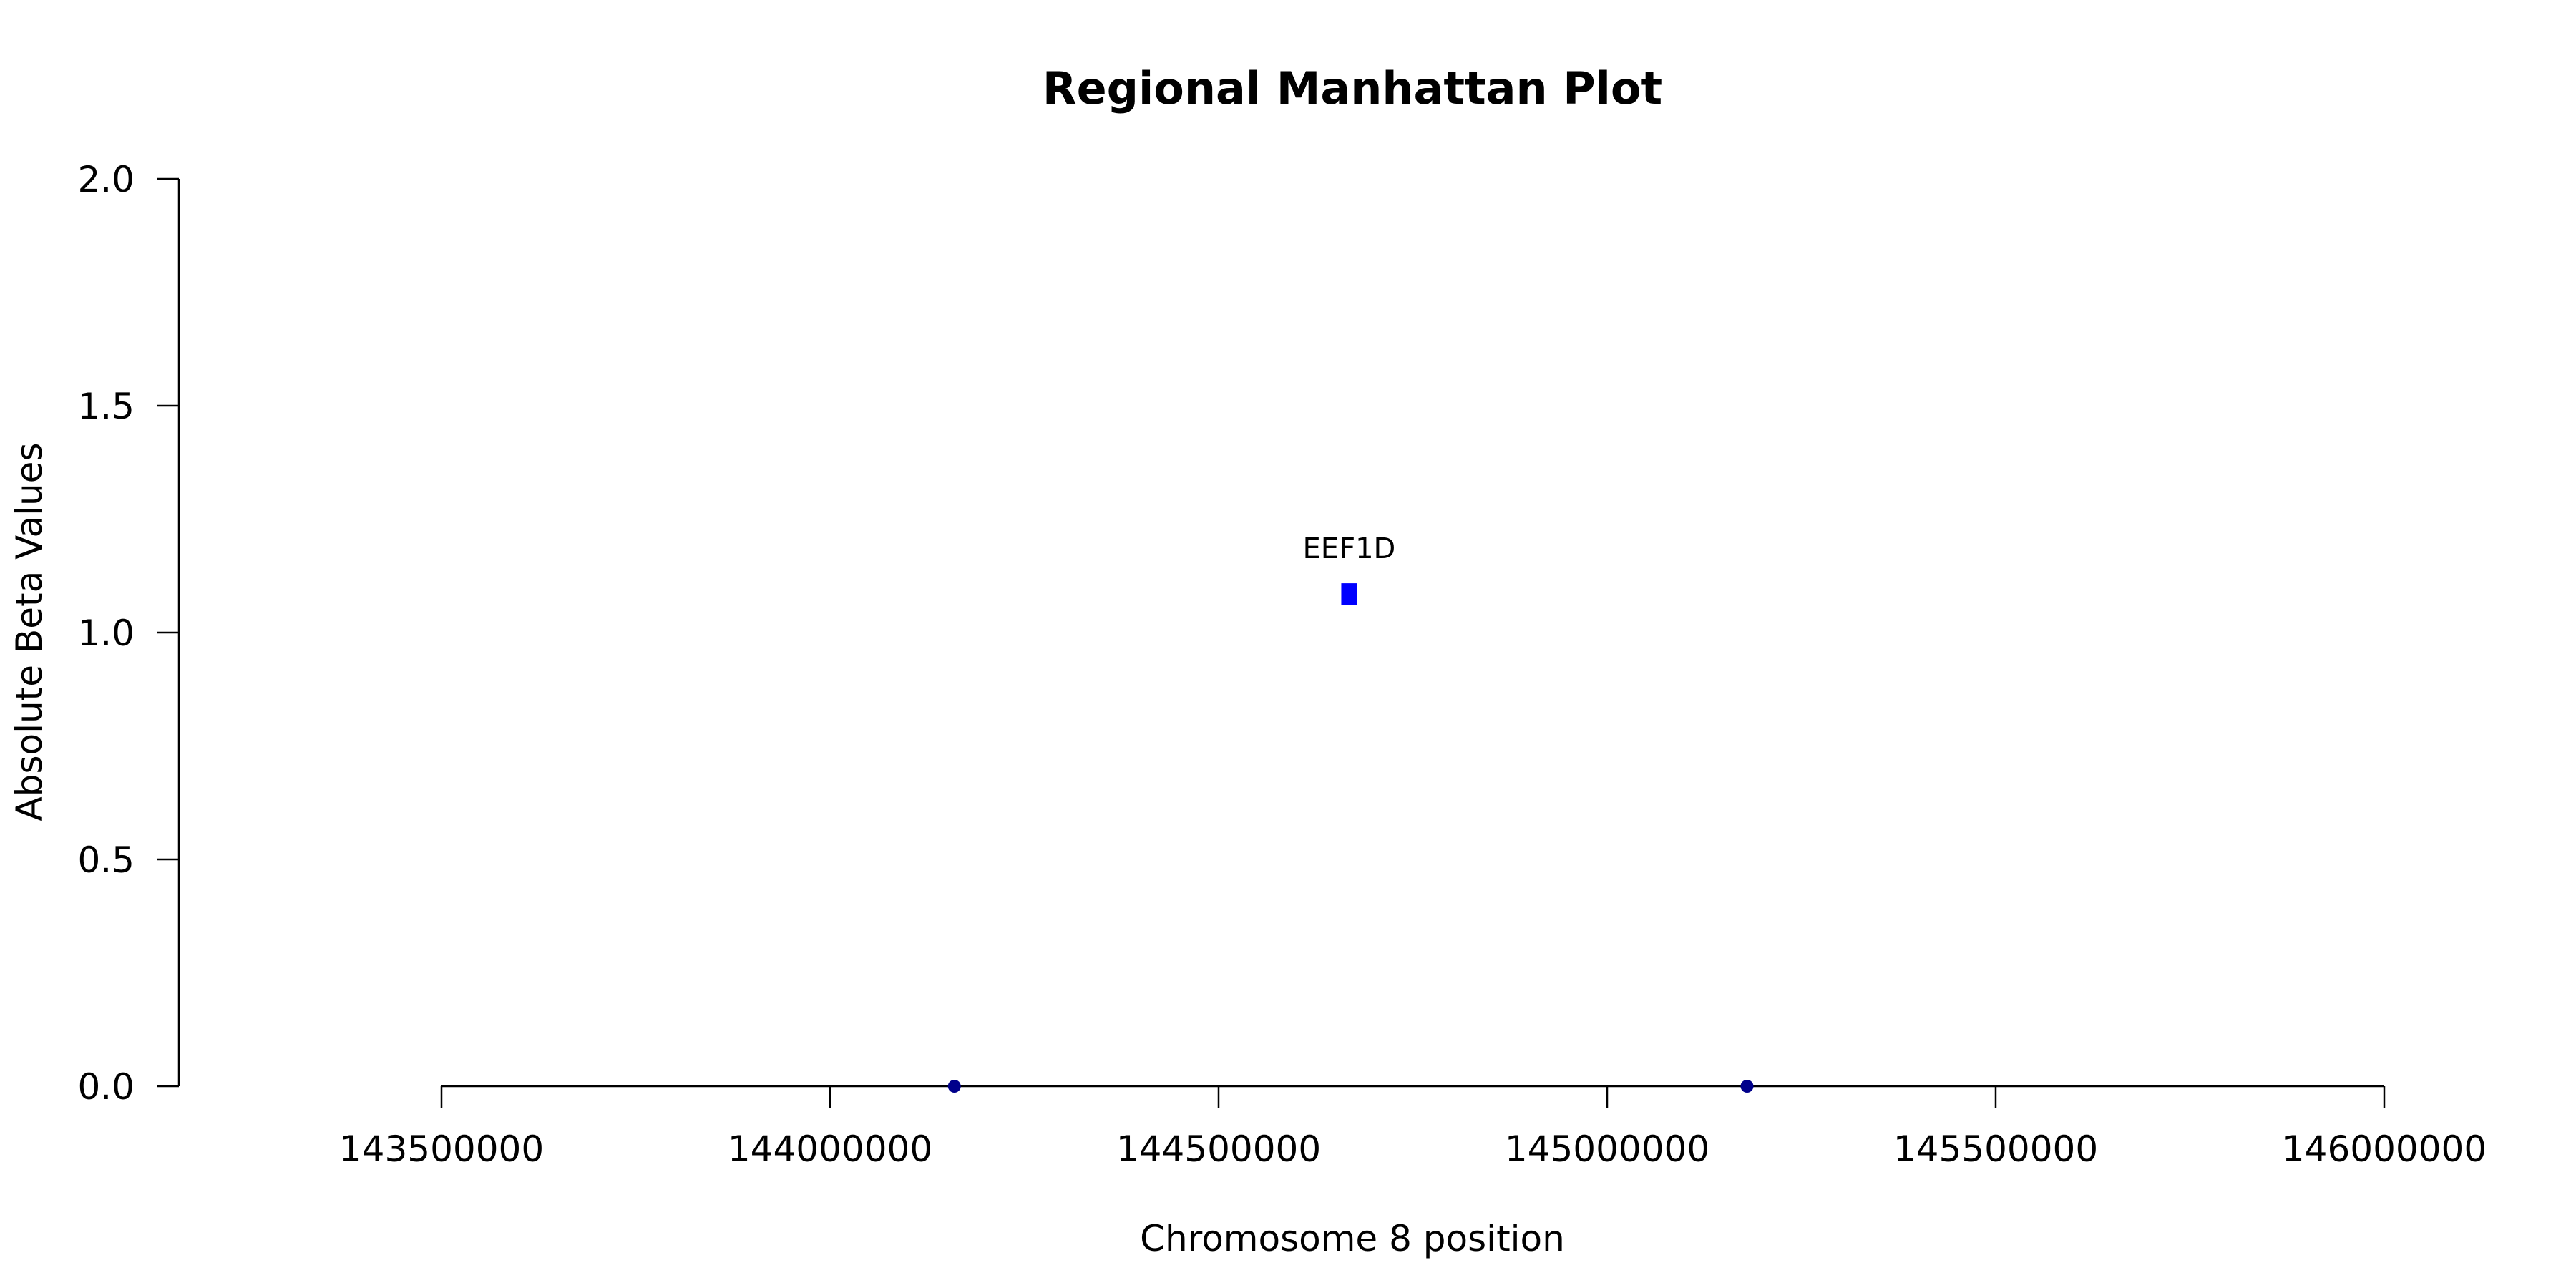  Describe the element at coordinates (106, 1087) in the screenshot. I see `y-tick-label: 0.0` at that location.